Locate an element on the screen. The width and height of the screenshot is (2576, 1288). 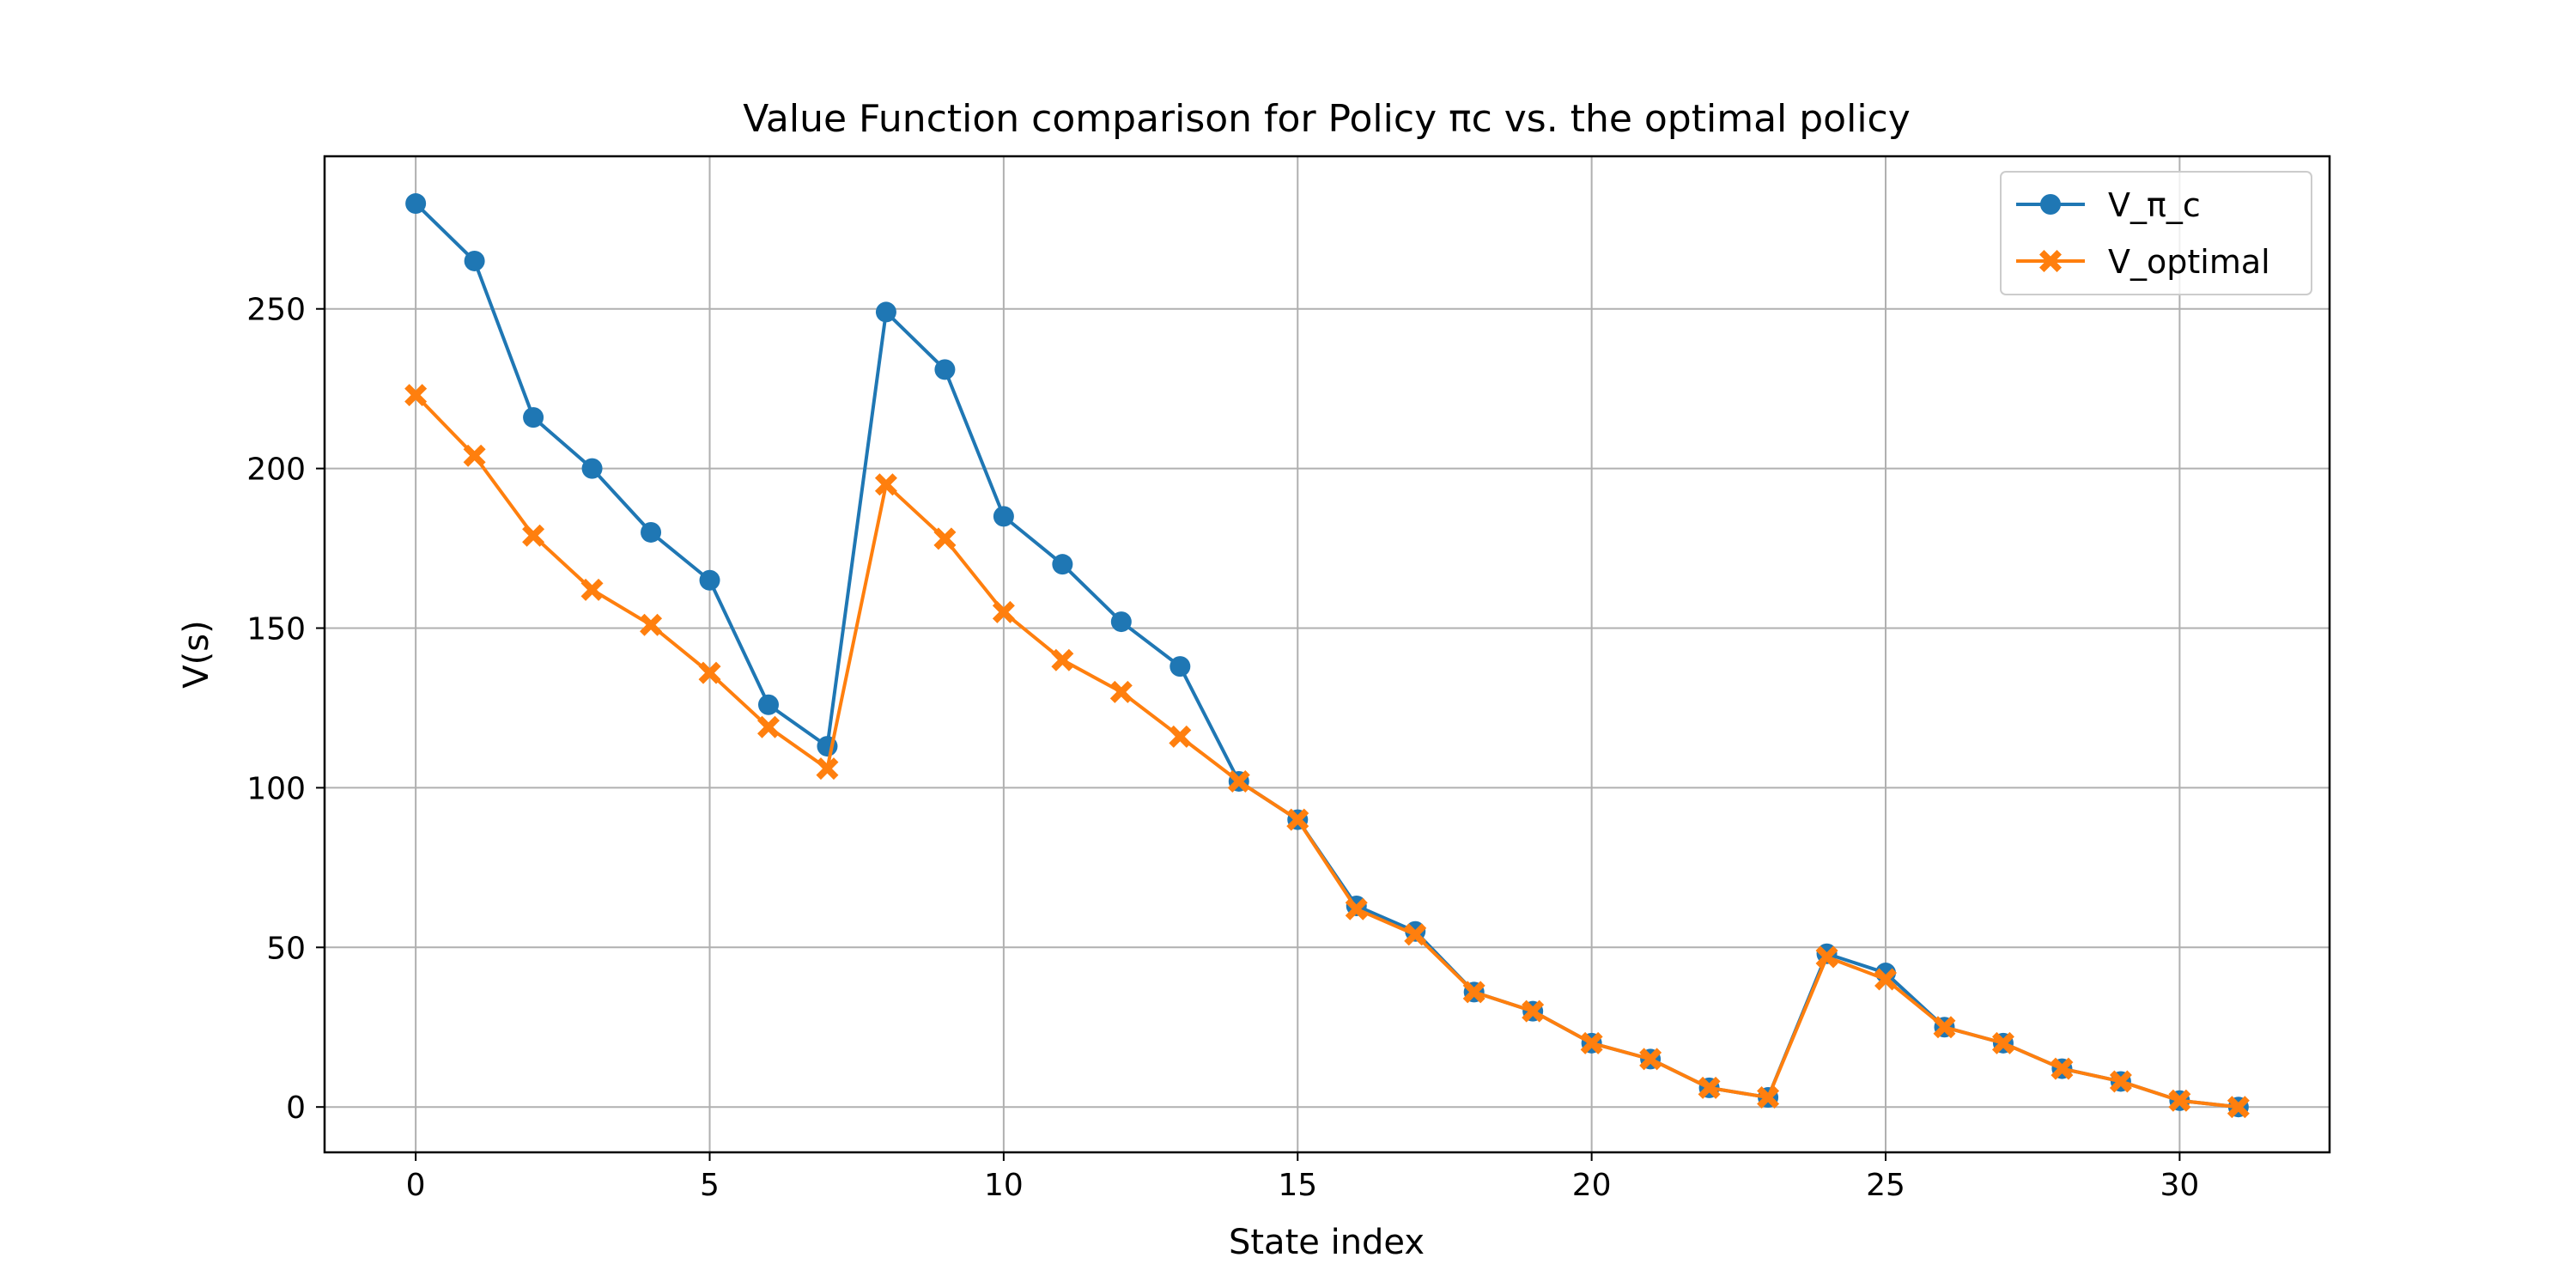
legend-label: V_optimal is located at coordinates (2189, 262).